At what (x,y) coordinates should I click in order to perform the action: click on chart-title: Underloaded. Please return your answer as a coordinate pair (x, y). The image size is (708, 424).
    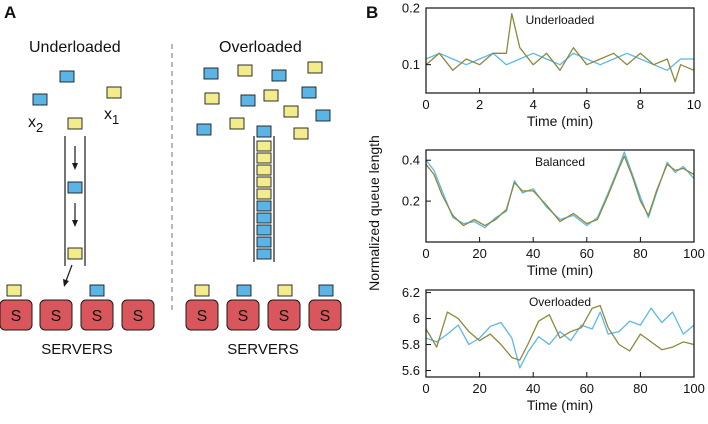
    Looking at the image, I should click on (560, 20).